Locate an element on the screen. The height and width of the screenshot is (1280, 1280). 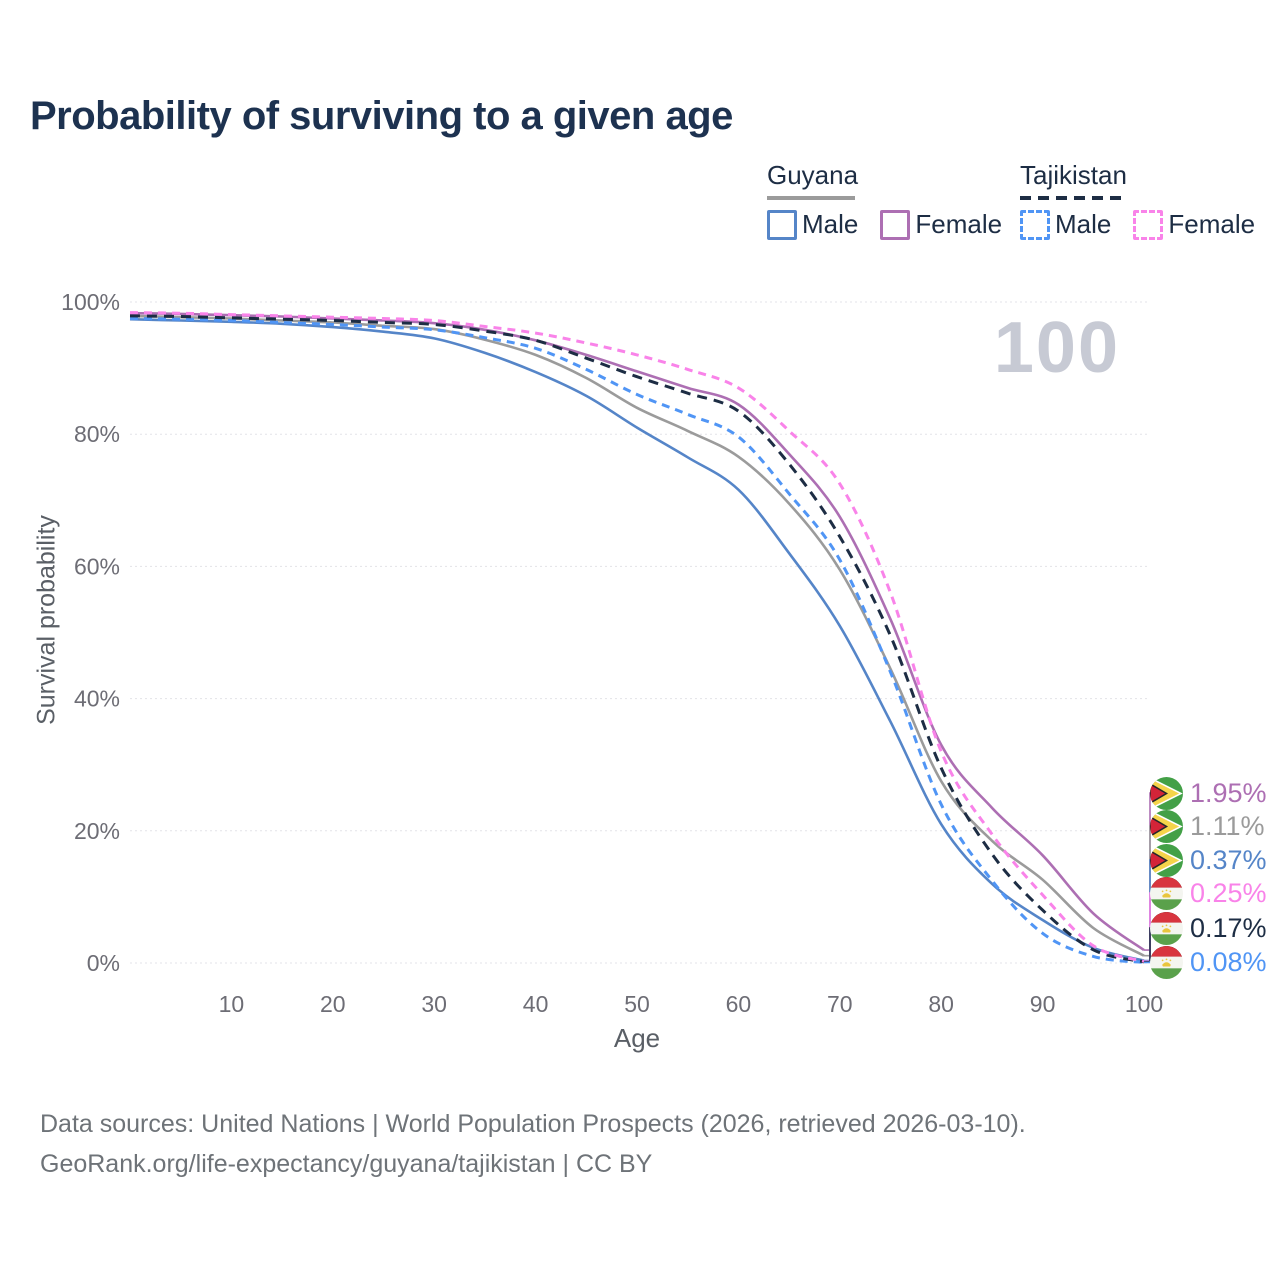
x-tick-70: 70 is located at coordinates (840, 1004).